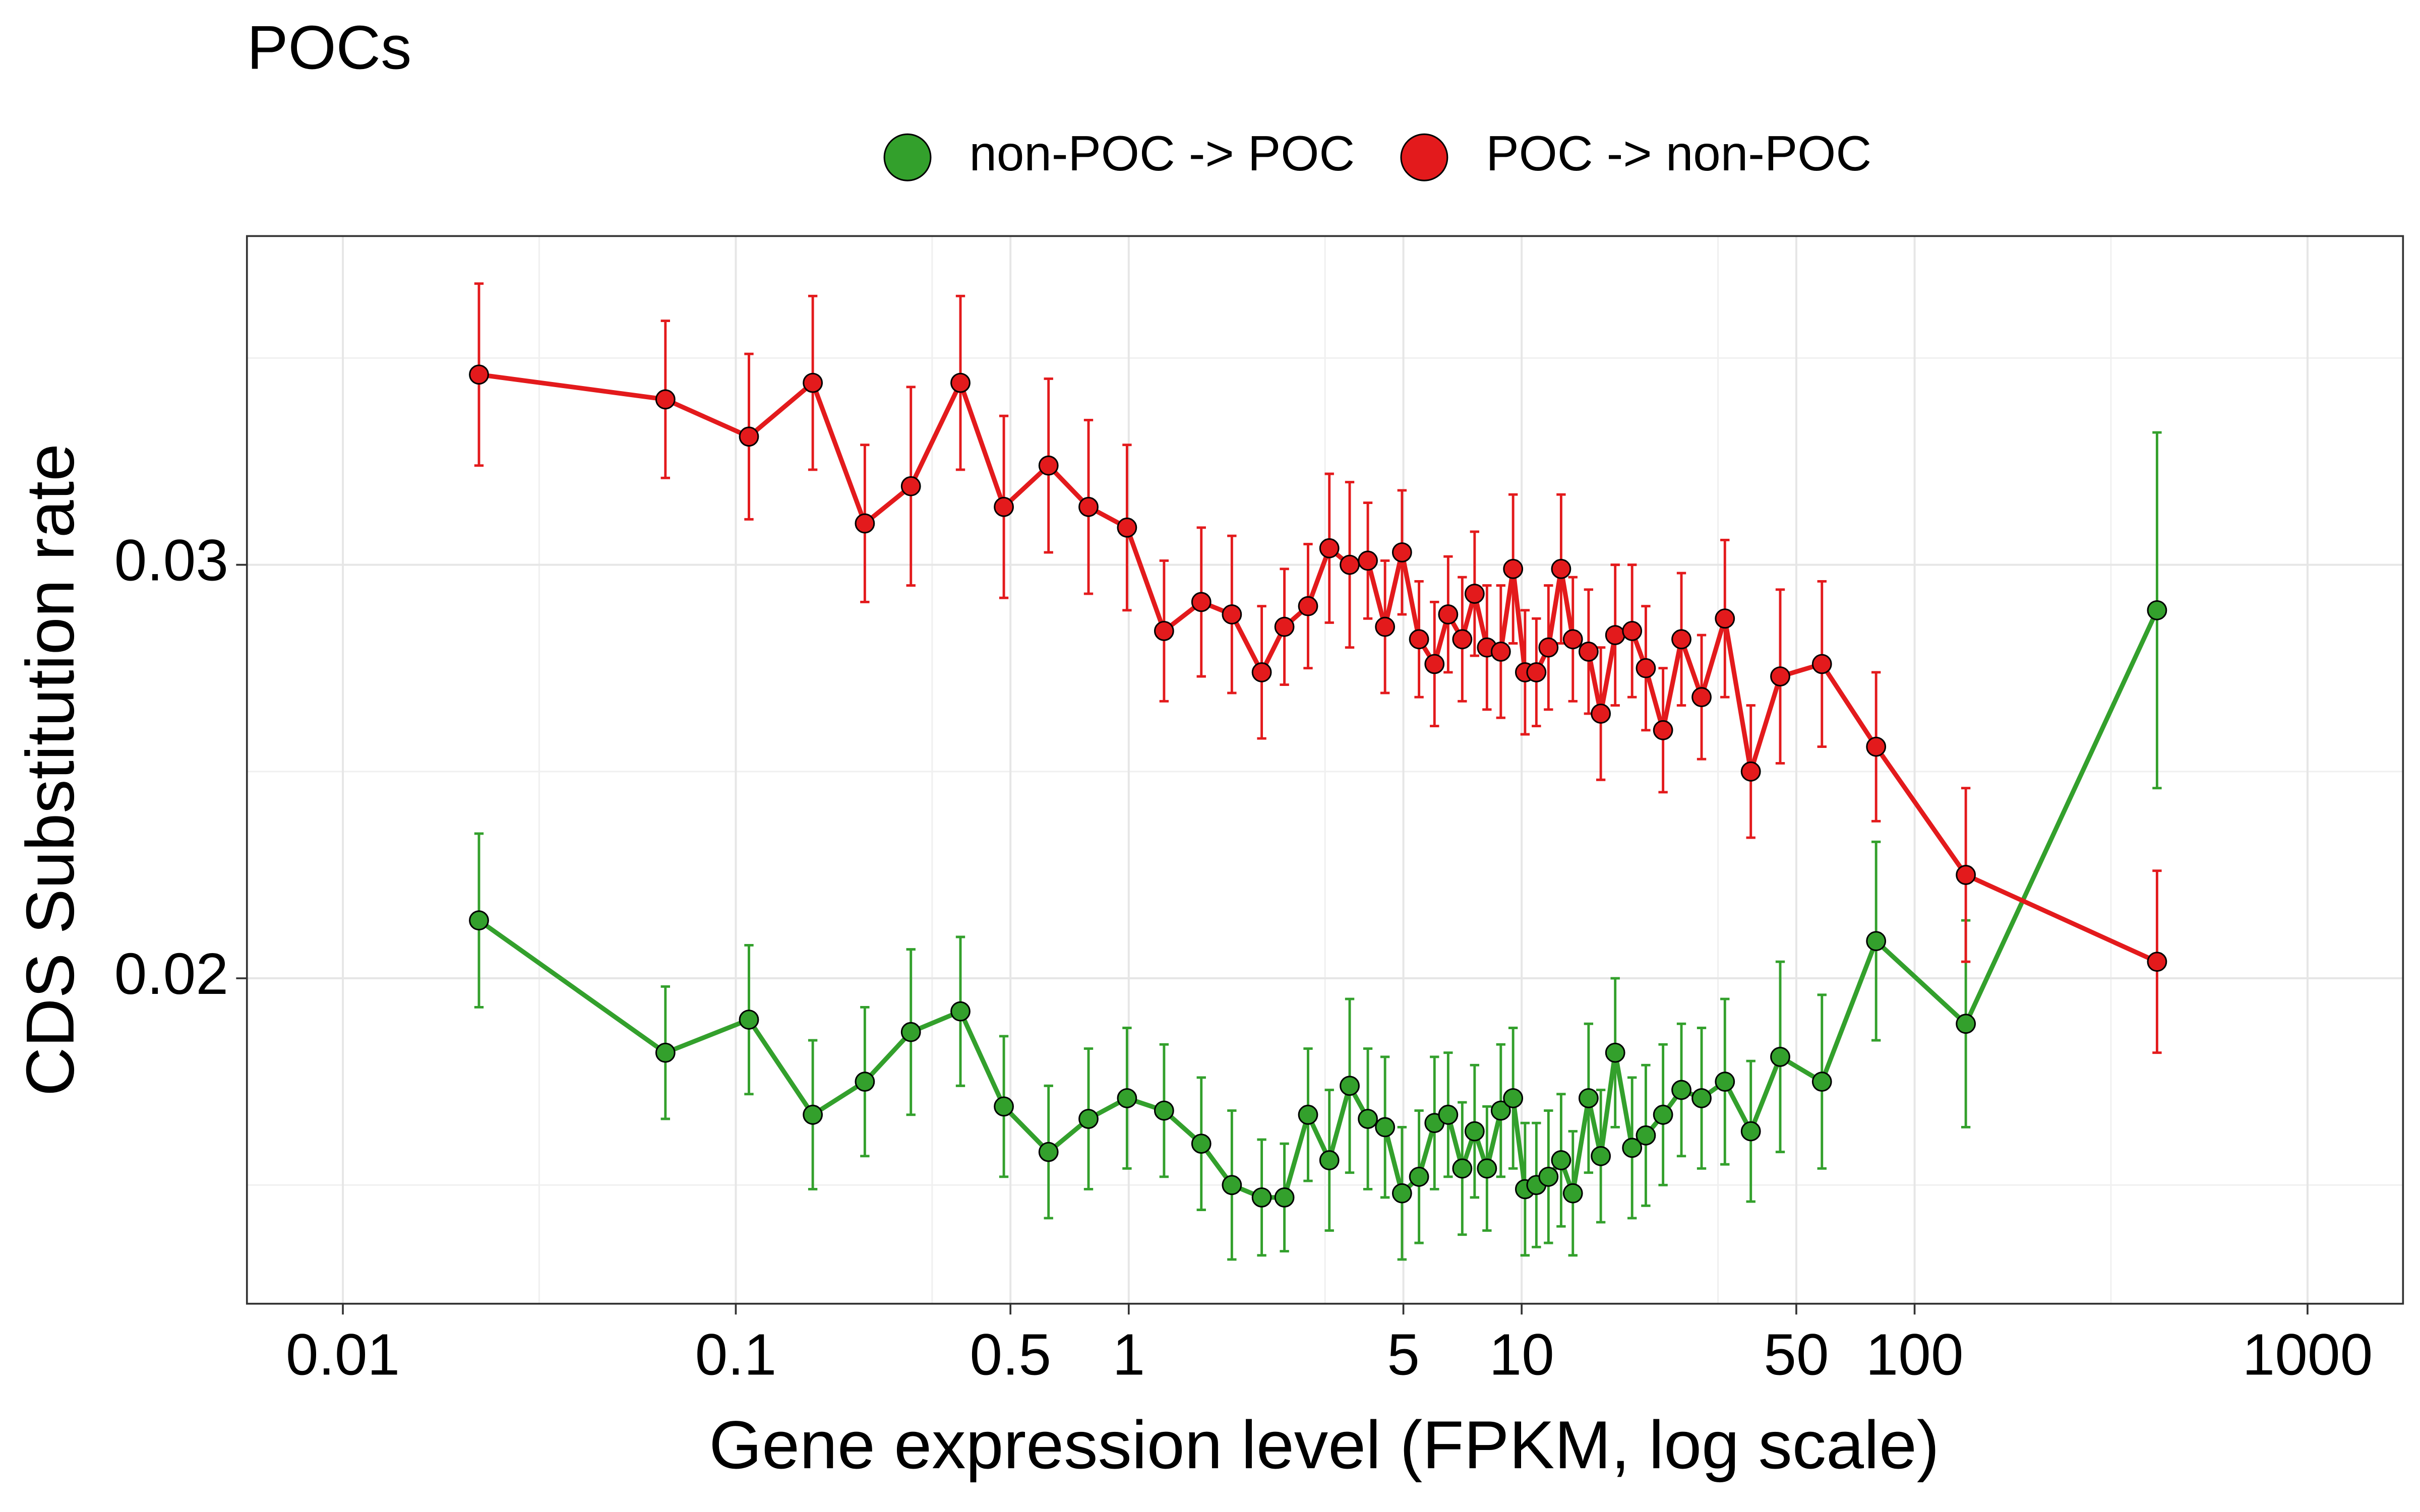 The width and height of the screenshot is (2420, 1512). I want to click on y-axis-title: CDS Substitution rate, so click(50, 770).